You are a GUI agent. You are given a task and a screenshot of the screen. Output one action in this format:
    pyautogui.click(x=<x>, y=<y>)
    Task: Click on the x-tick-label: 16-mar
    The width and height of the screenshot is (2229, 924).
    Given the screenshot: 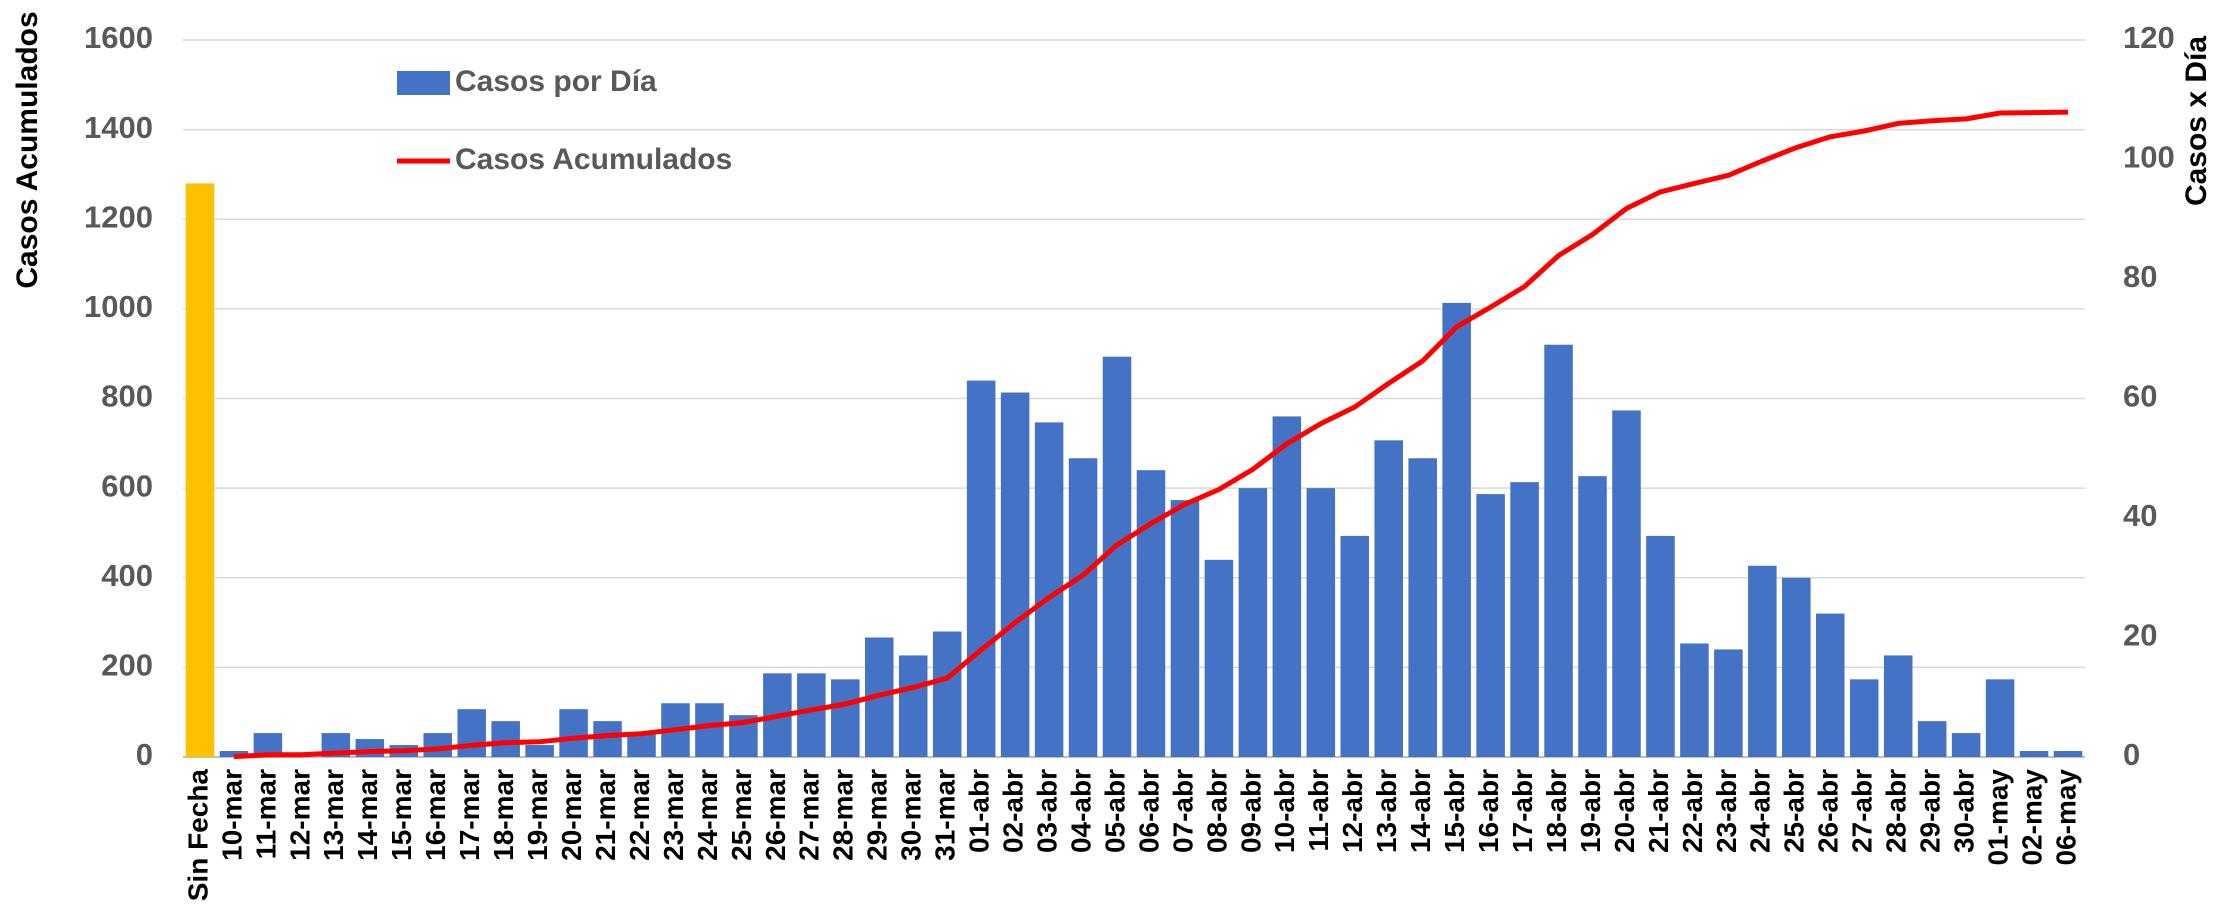 What is the action you would take?
    pyautogui.click(x=435, y=815)
    